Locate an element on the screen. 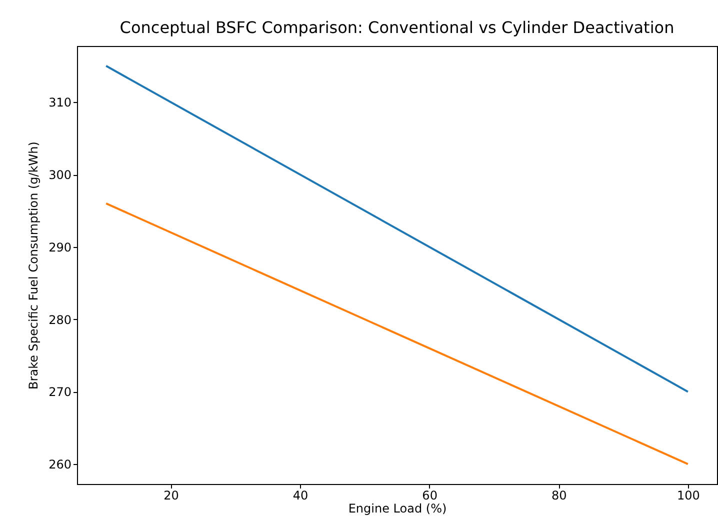 The height and width of the screenshot is (521, 718). y-tick-label: 280 is located at coordinates (60, 319).